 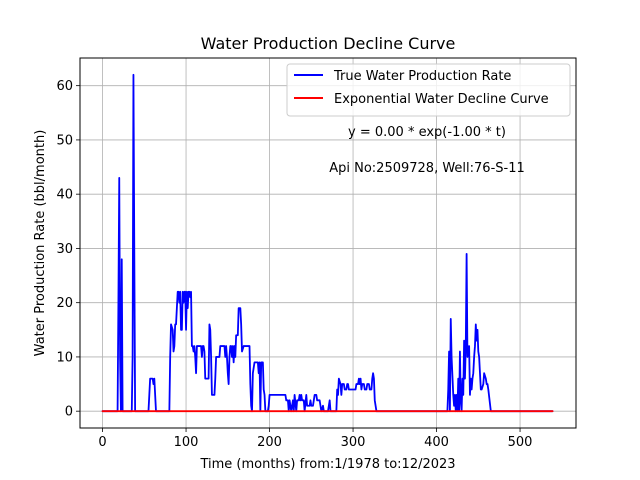 I want to click on legend-box, so click(x=428, y=90).